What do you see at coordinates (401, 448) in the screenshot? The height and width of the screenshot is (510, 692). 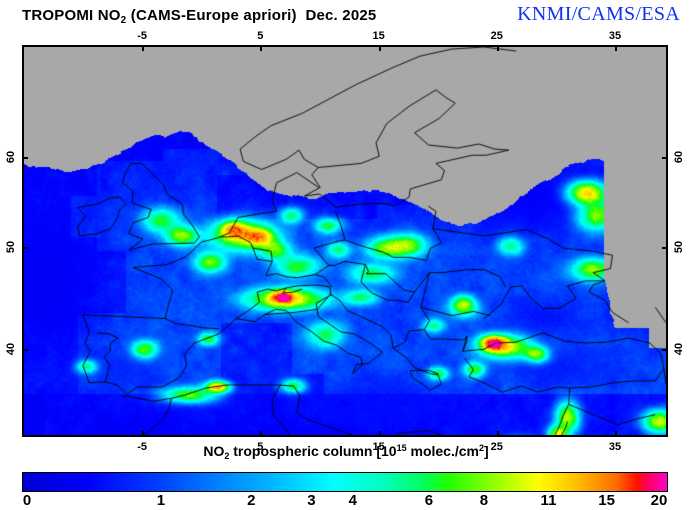 I see `cb-exponent: 15` at bounding box center [401, 448].